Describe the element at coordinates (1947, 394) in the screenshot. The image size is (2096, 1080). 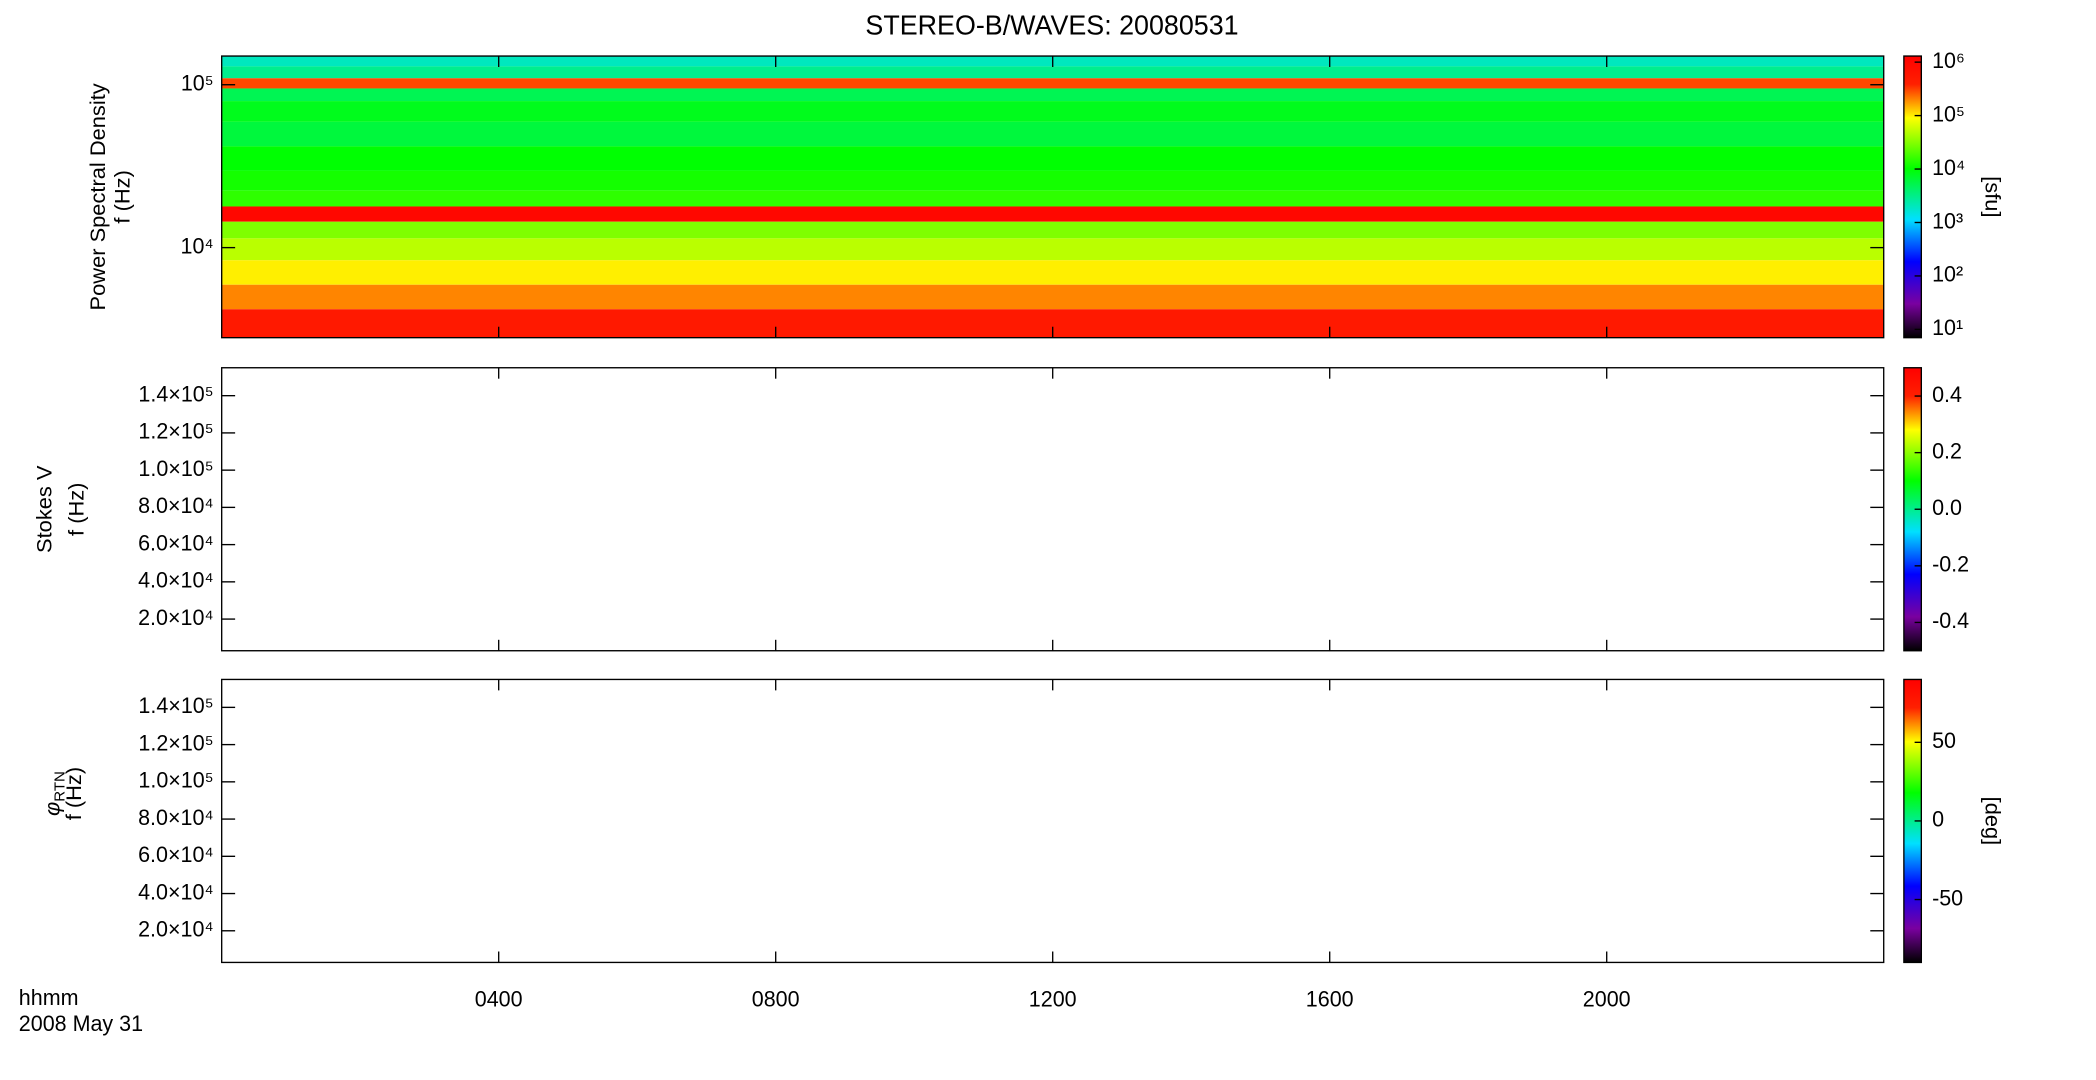
I see `colorbar-tick-label: 0.4` at that location.